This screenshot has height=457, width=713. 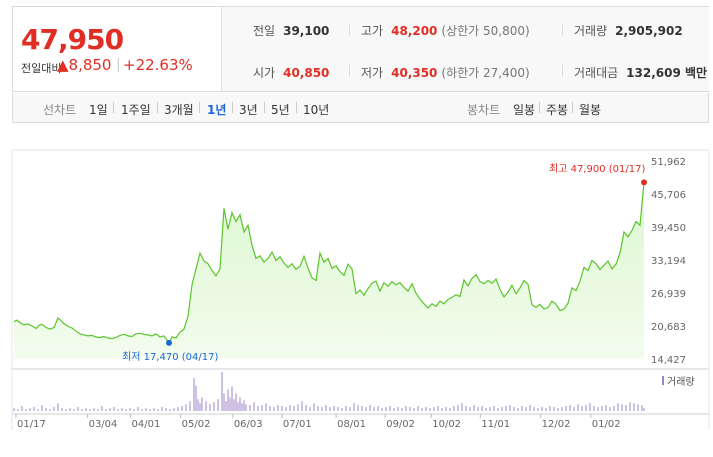 I want to click on upper-limit: (상한가 50,800), so click(x=485, y=31).